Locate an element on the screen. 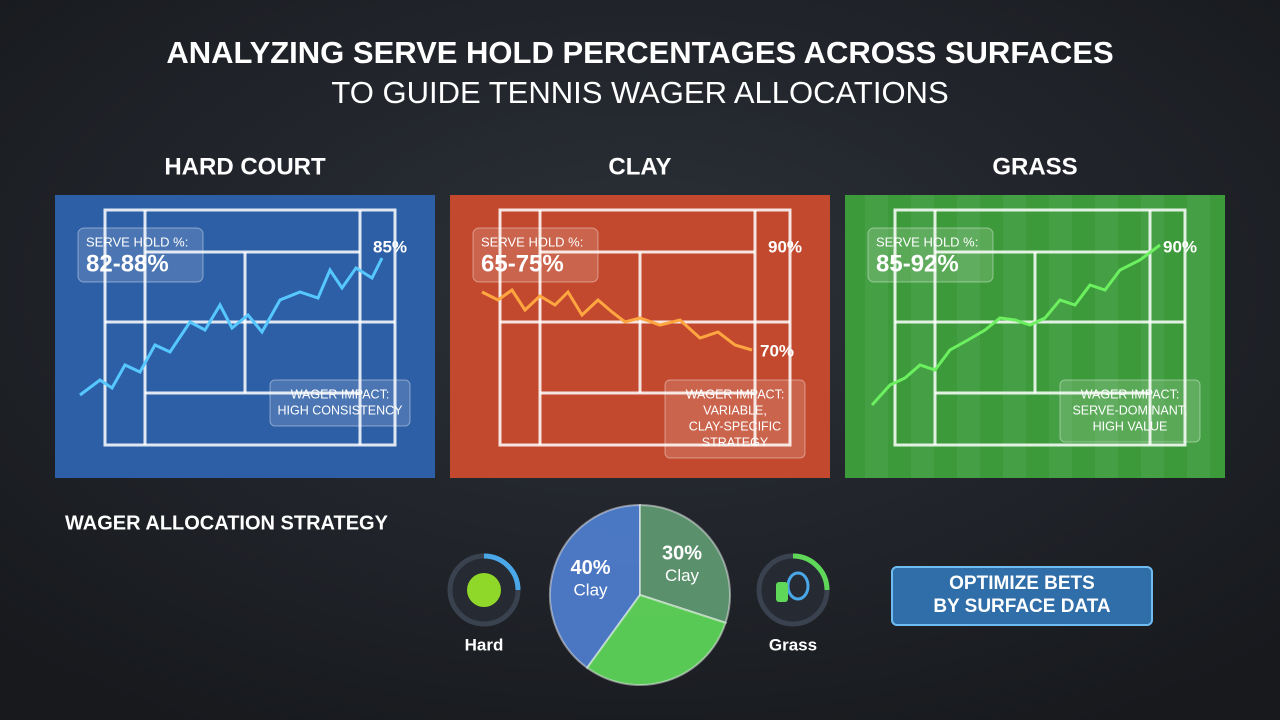  court-panel: SERVE HOLD %:85-92% 90% WAGER IMPACT is located at coordinates (1035, 336).